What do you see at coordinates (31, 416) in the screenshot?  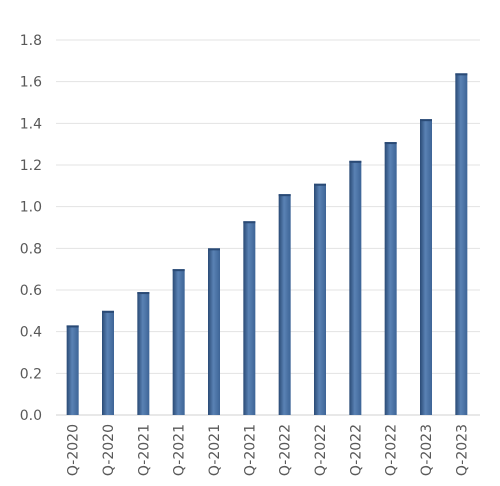 I see `y-tick-label: 0.0` at bounding box center [31, 416].